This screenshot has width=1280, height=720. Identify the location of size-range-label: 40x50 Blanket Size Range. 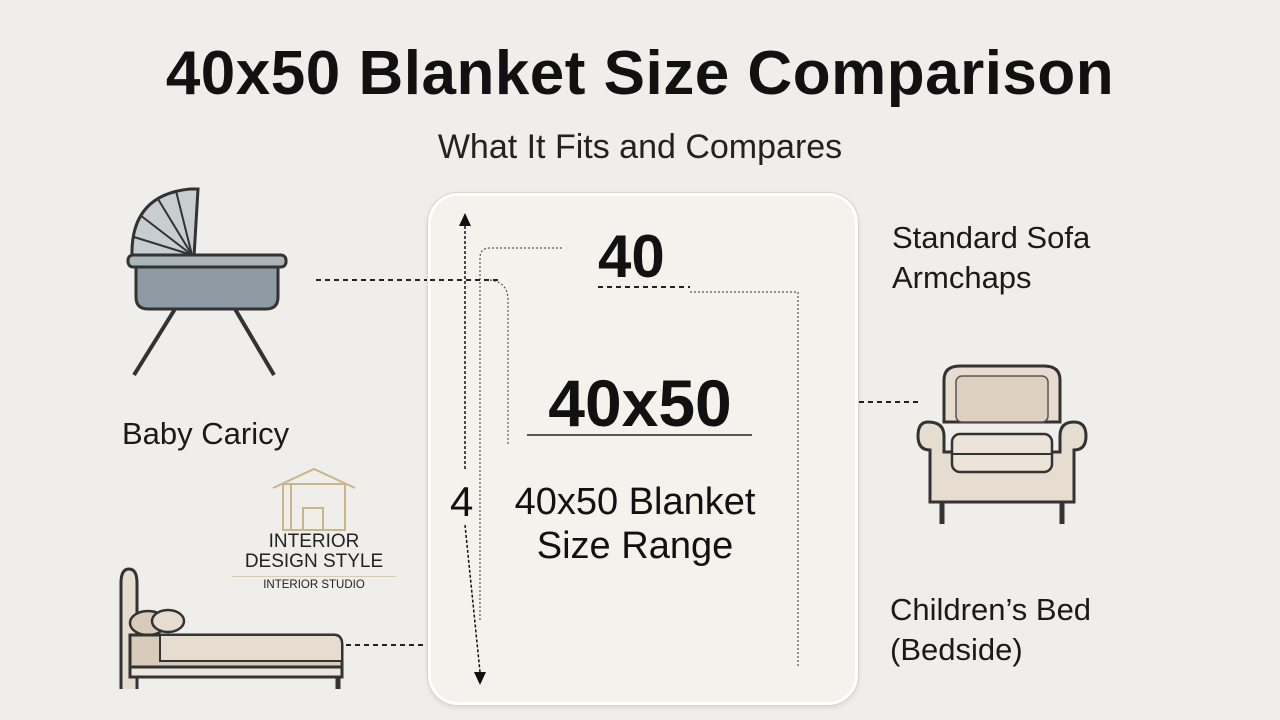
(635, 524).